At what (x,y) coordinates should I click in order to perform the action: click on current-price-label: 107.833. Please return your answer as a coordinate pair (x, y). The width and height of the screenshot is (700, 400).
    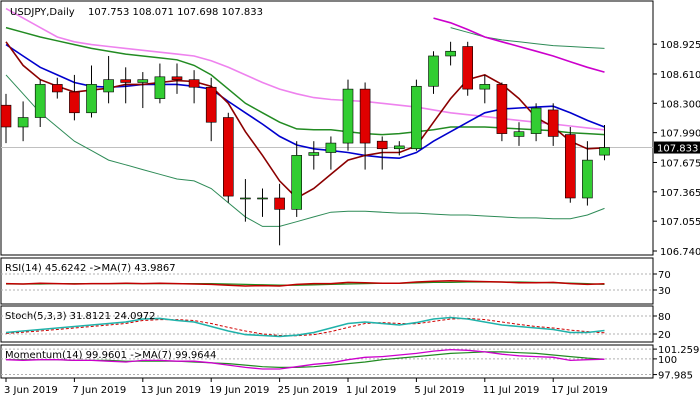
    Looking at the image, I should click on (677, 149).